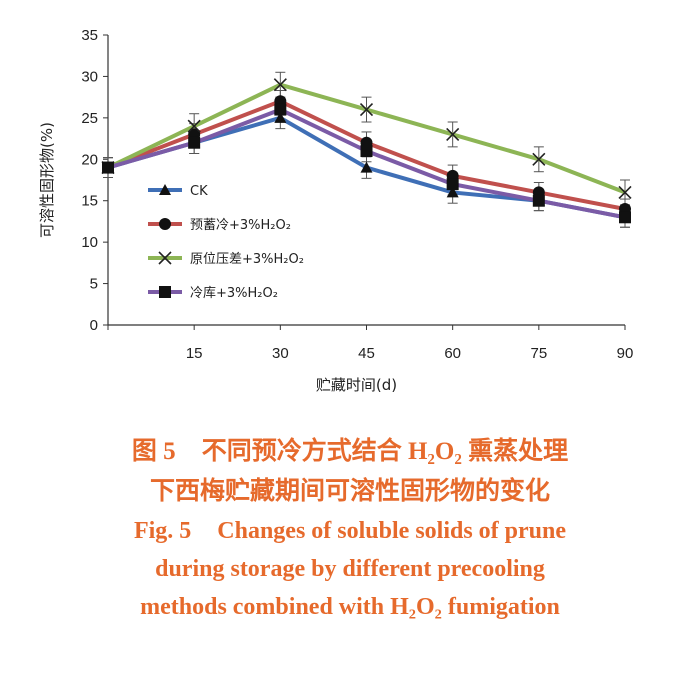 The width and height of the screenshot is (700, 690). Describe the element at coordinates (89, 76) in the screenshot. I see `y-tick-label: 30` at that location.